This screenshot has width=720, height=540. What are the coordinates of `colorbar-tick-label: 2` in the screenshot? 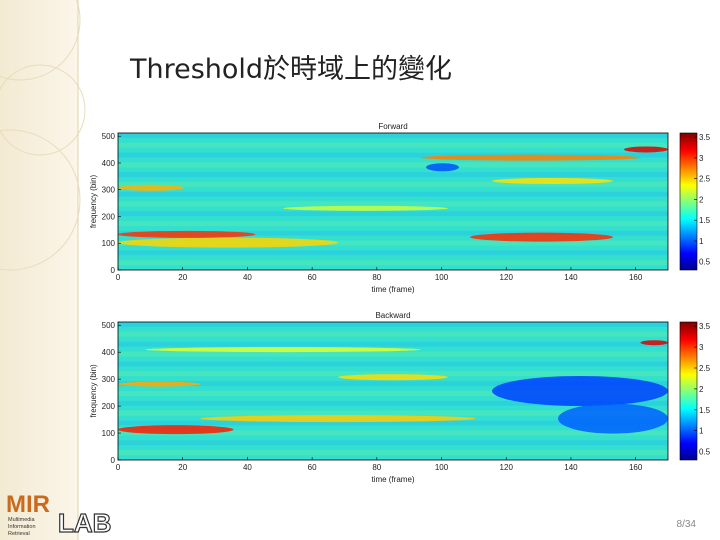 It's located at (701, 199).